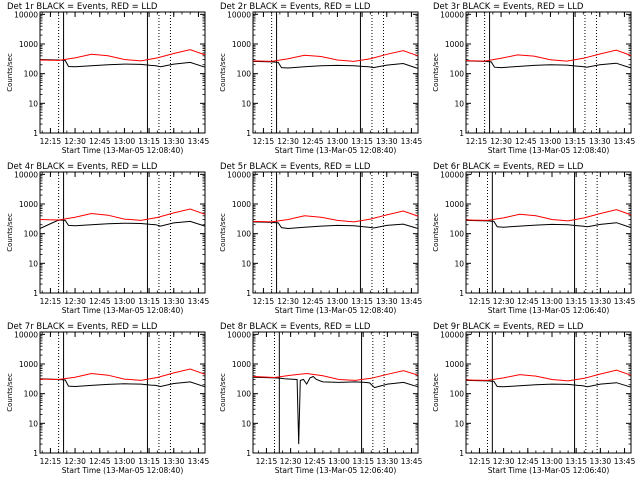 The image size is (640, 480). What do you see at coordinates (82, 327) in the screenshot?
I see `chart-title: Det 7r BLACK = Events, RED = LLD` at bounding box center [82, 327].